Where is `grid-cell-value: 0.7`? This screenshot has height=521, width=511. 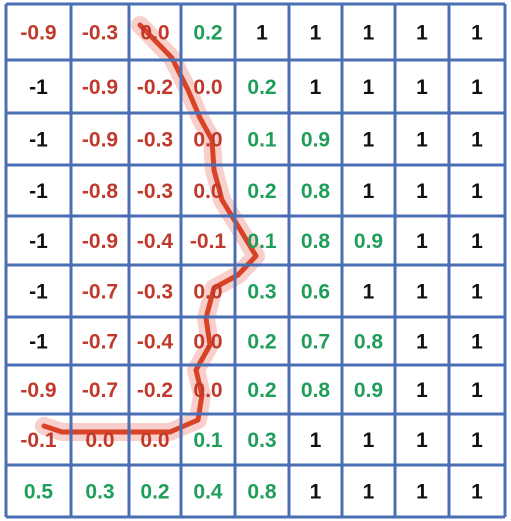
grid-cell-value: 0.7 is located at coordinates (315, 342).